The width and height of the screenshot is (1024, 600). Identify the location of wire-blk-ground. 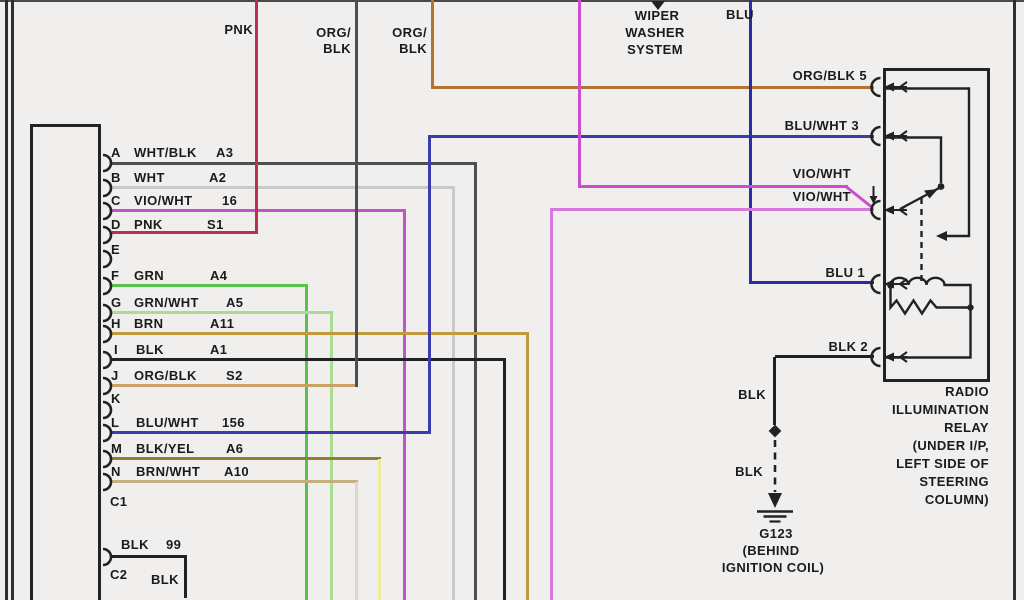
(824, 356).